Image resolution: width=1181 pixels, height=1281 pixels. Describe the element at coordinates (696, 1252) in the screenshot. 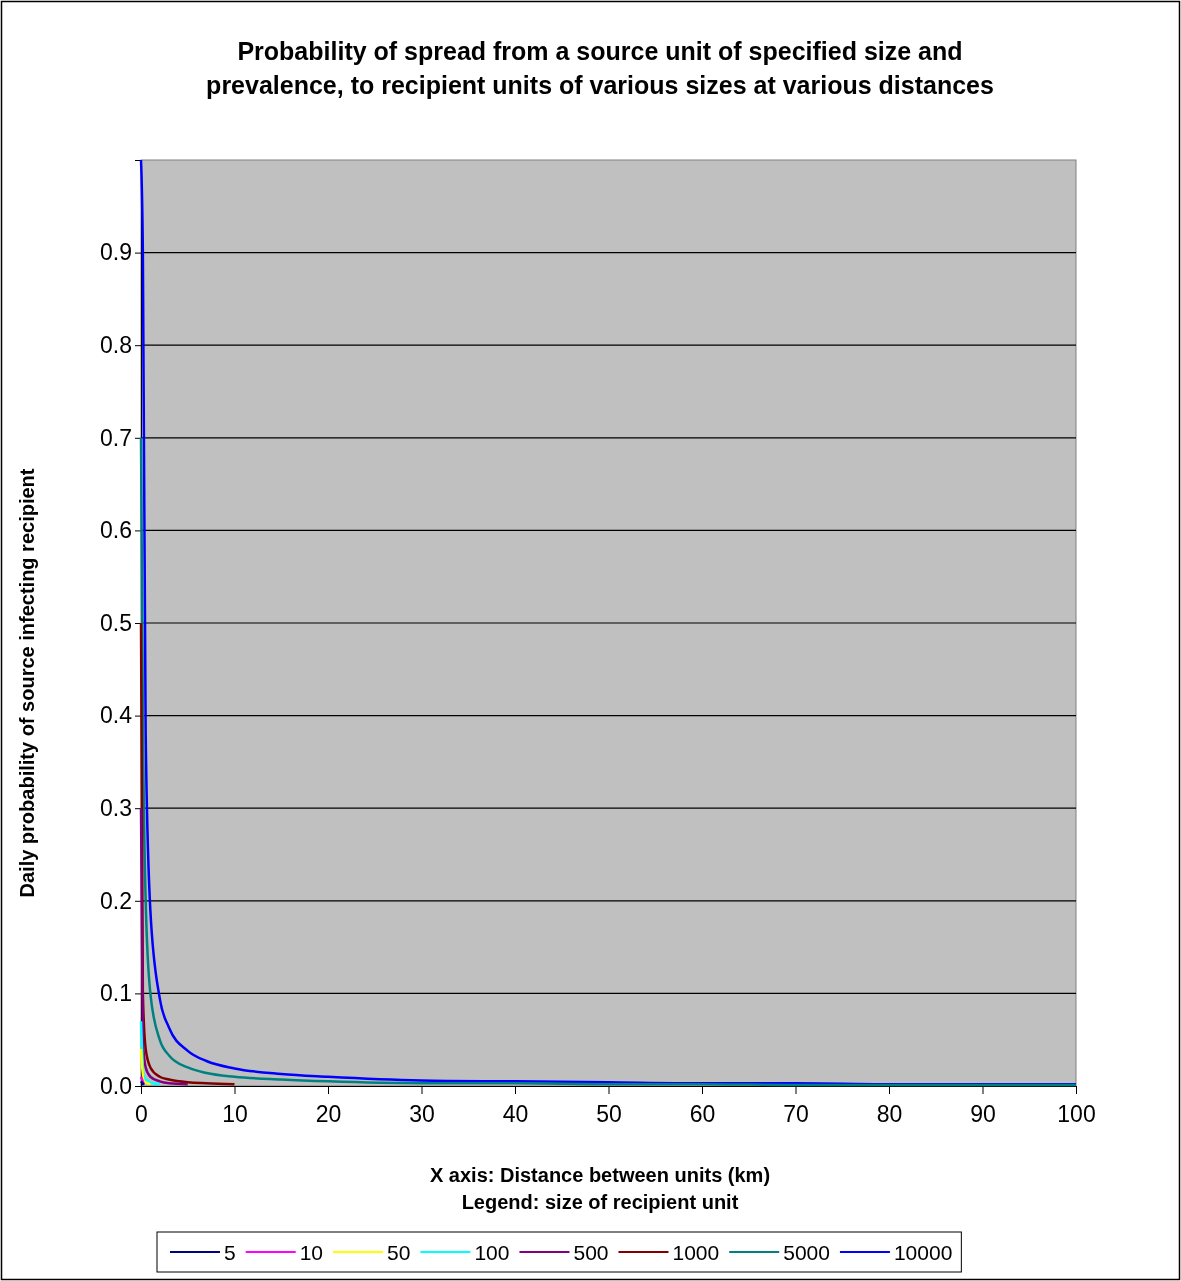

I see `legend-label: 1000` at that location.